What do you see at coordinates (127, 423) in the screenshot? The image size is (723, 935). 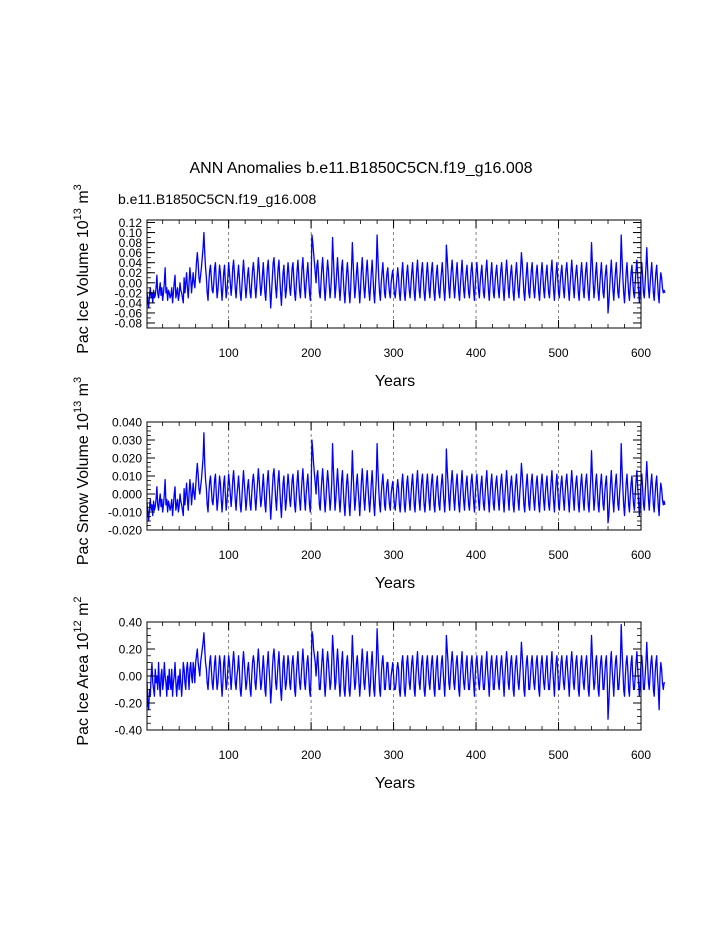 I see `y-tick-label: 0.040` at bounding box center [127, 423].